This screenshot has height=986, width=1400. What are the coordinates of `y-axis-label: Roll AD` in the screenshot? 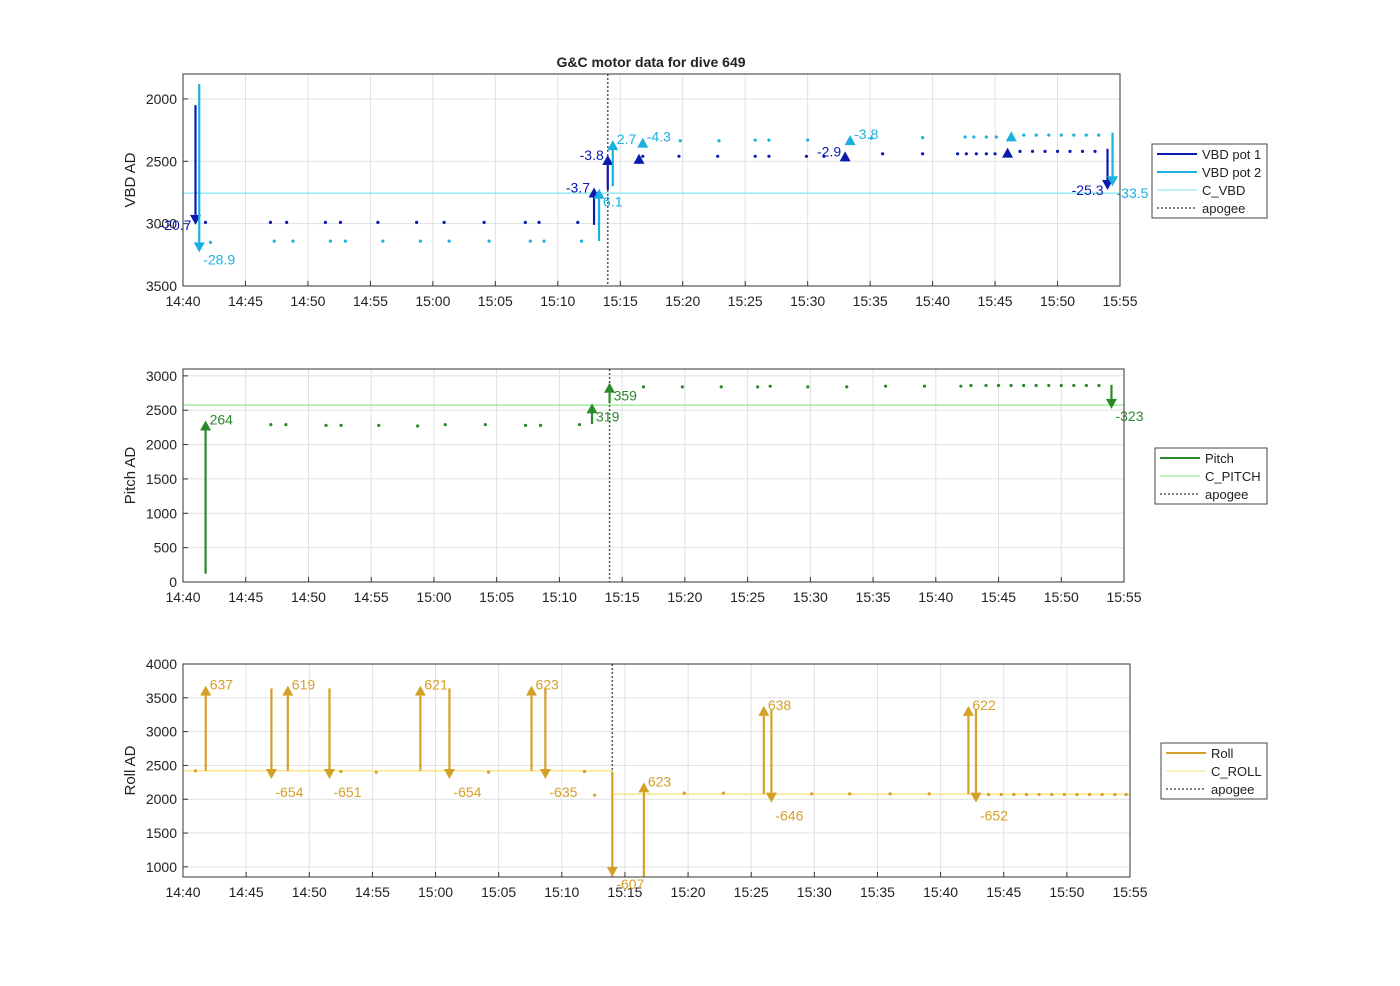 It's located at (130, 770).